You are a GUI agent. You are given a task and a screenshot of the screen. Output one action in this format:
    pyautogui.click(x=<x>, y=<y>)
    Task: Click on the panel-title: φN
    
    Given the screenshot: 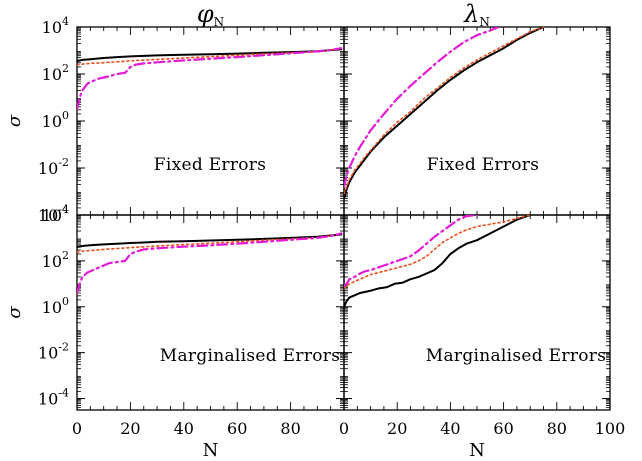 What is the action you would take?
    pyautogui.click(x=210, y=14)
    